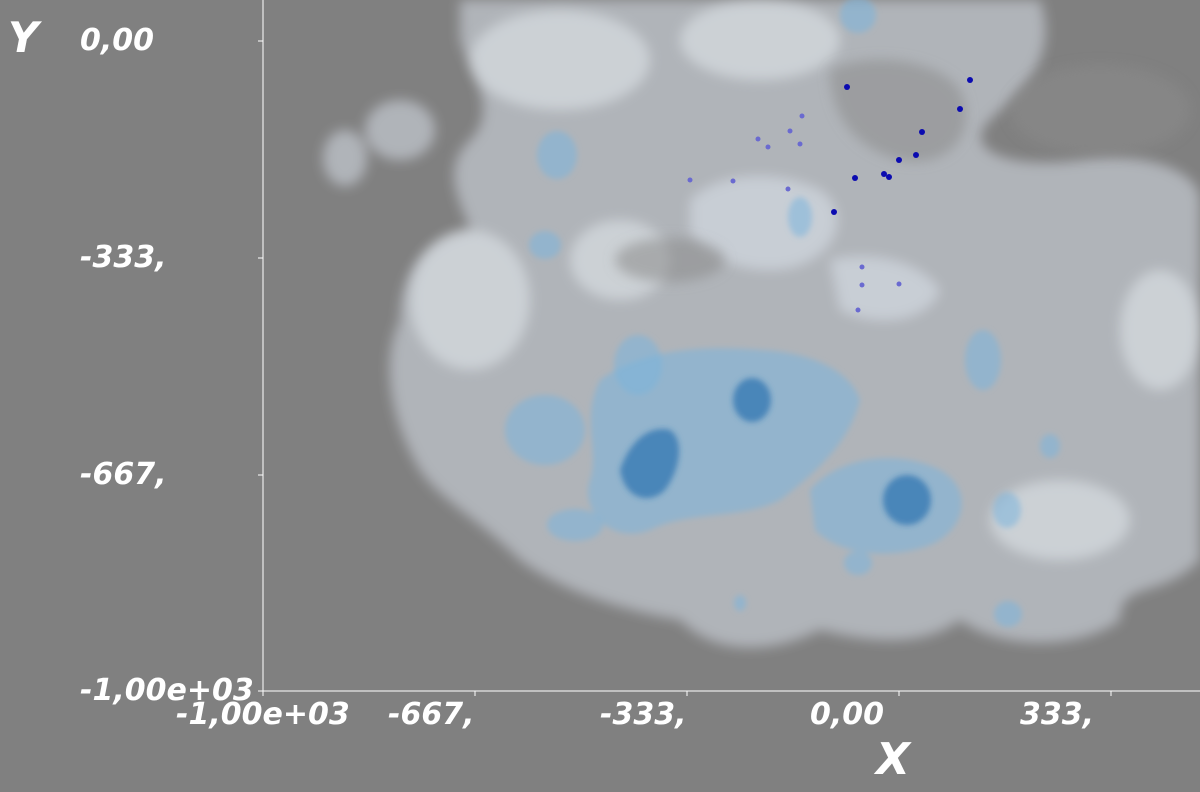 The height and width of the screenshot is (792, 1200). What do you see at coordinates (23, 37) in the screenshot?
I see `y-axis-title: Y` at bounding box center [23, 37].